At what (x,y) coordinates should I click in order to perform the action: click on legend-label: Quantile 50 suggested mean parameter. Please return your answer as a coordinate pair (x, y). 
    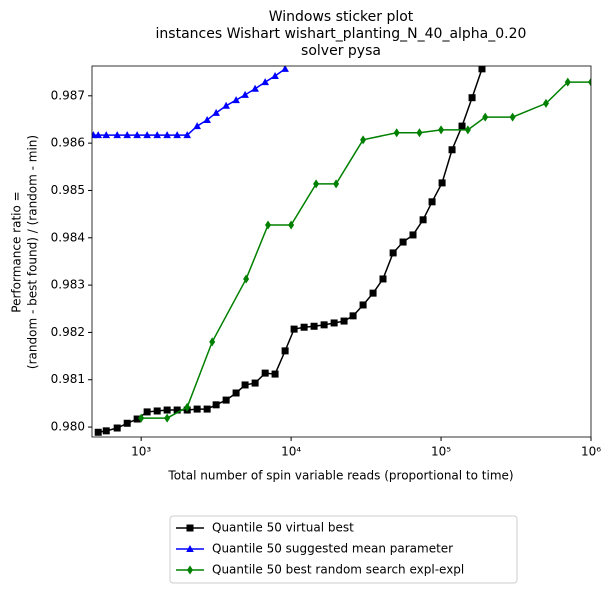
    Looking at the image, I should click on (332, 549).